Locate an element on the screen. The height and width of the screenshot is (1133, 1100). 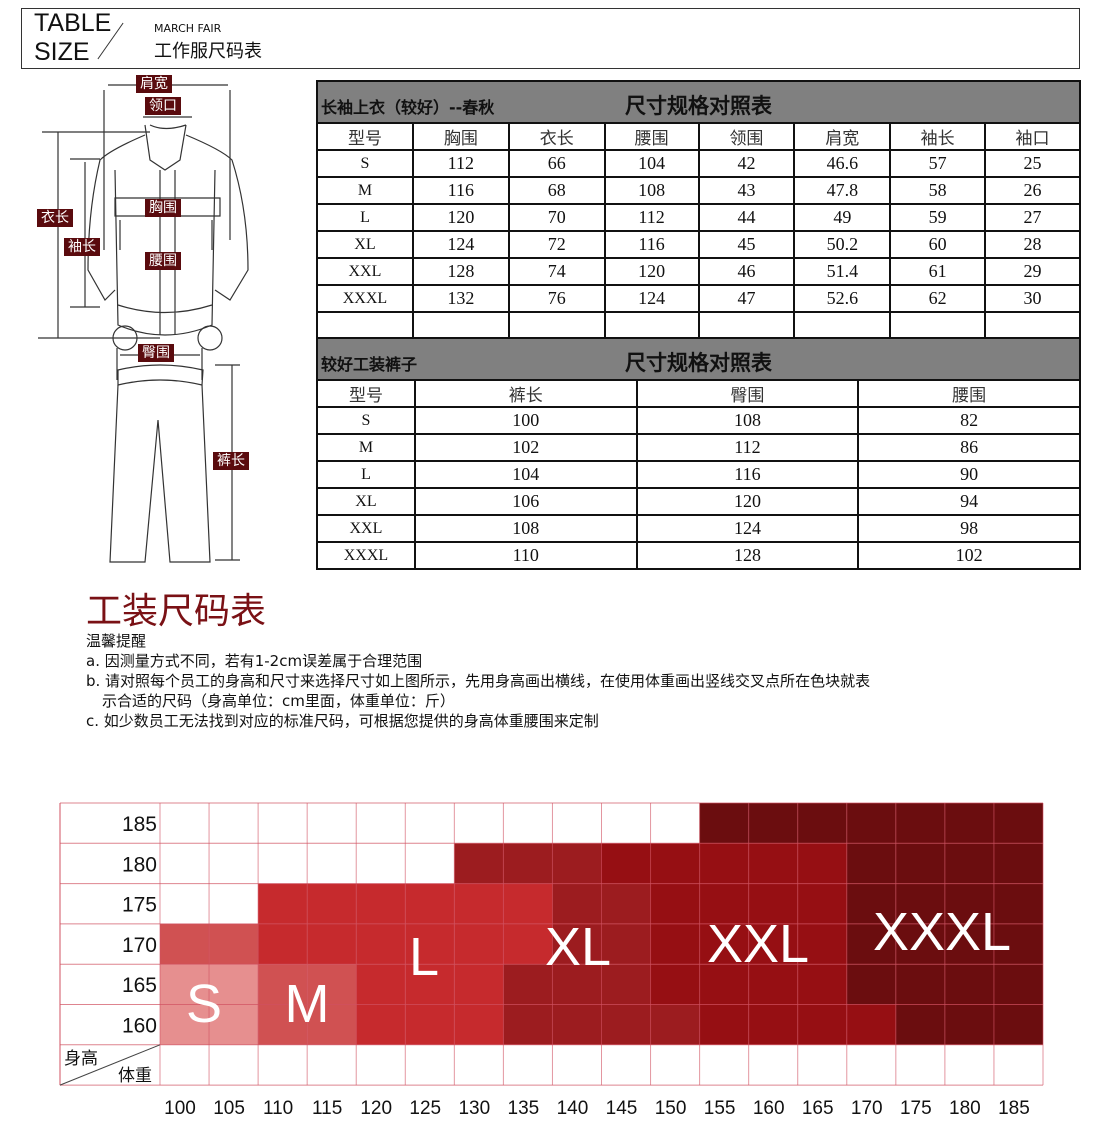
section-heading: 工装尺码表 is located at coordinates (176, 611).